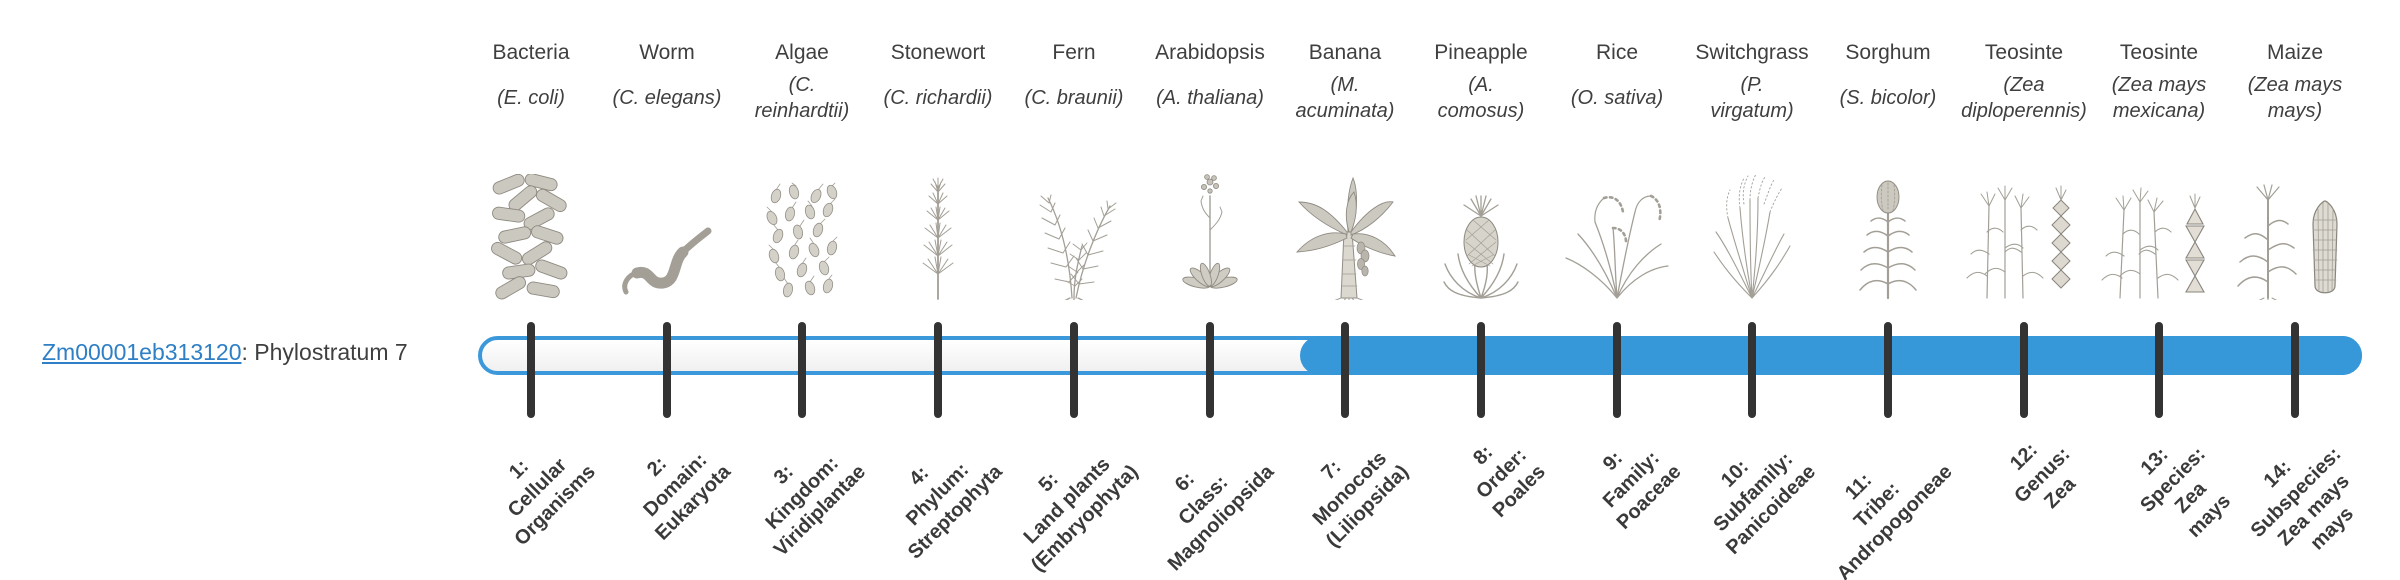 This screenshot has width=2400, height=580. I want to click on arabidopsis-illustration, so click(1210, 233).